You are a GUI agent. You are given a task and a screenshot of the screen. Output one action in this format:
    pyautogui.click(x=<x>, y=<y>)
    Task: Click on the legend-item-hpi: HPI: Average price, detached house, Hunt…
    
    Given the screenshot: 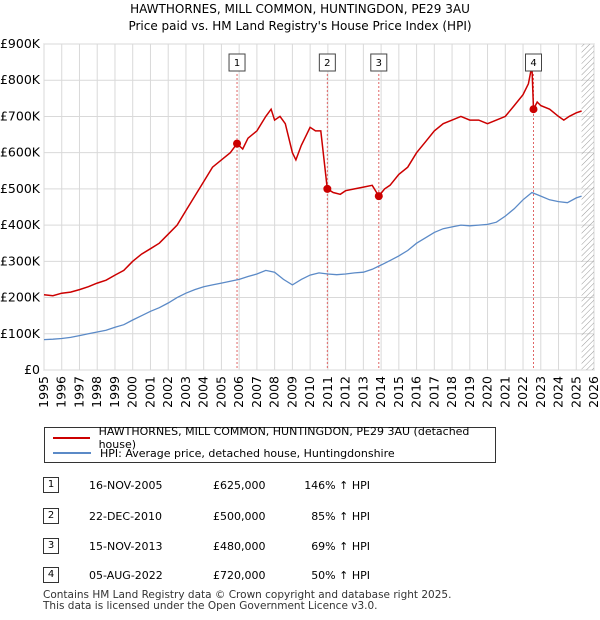 What is the action you would take?
    pyautogui.click(x=224, y=453)
    